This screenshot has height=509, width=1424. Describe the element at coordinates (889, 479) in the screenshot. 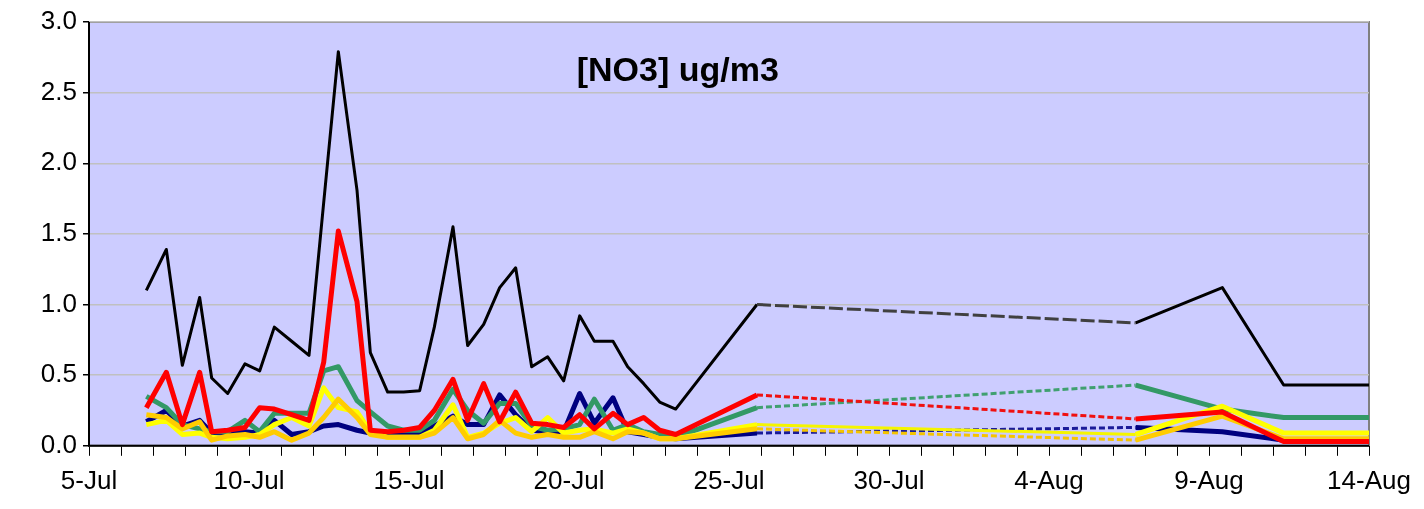

I see `x-tick-label: 30-Jul` at that location.